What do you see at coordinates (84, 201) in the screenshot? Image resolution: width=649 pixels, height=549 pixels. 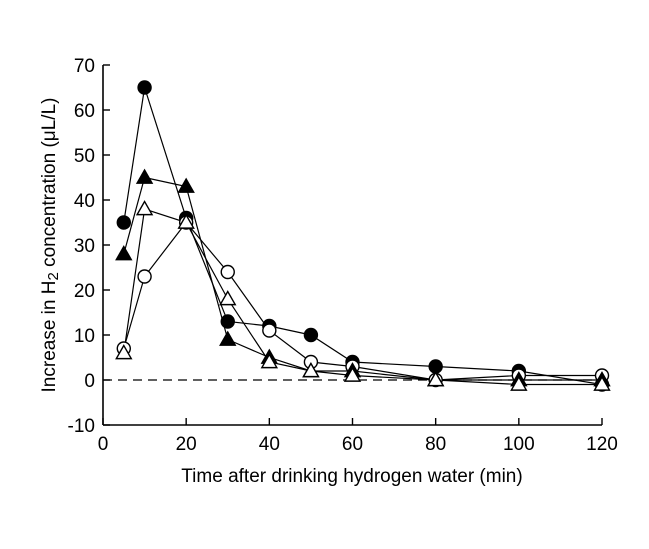 I see `y-tick-label: 40` at bounding box center [84, 201].